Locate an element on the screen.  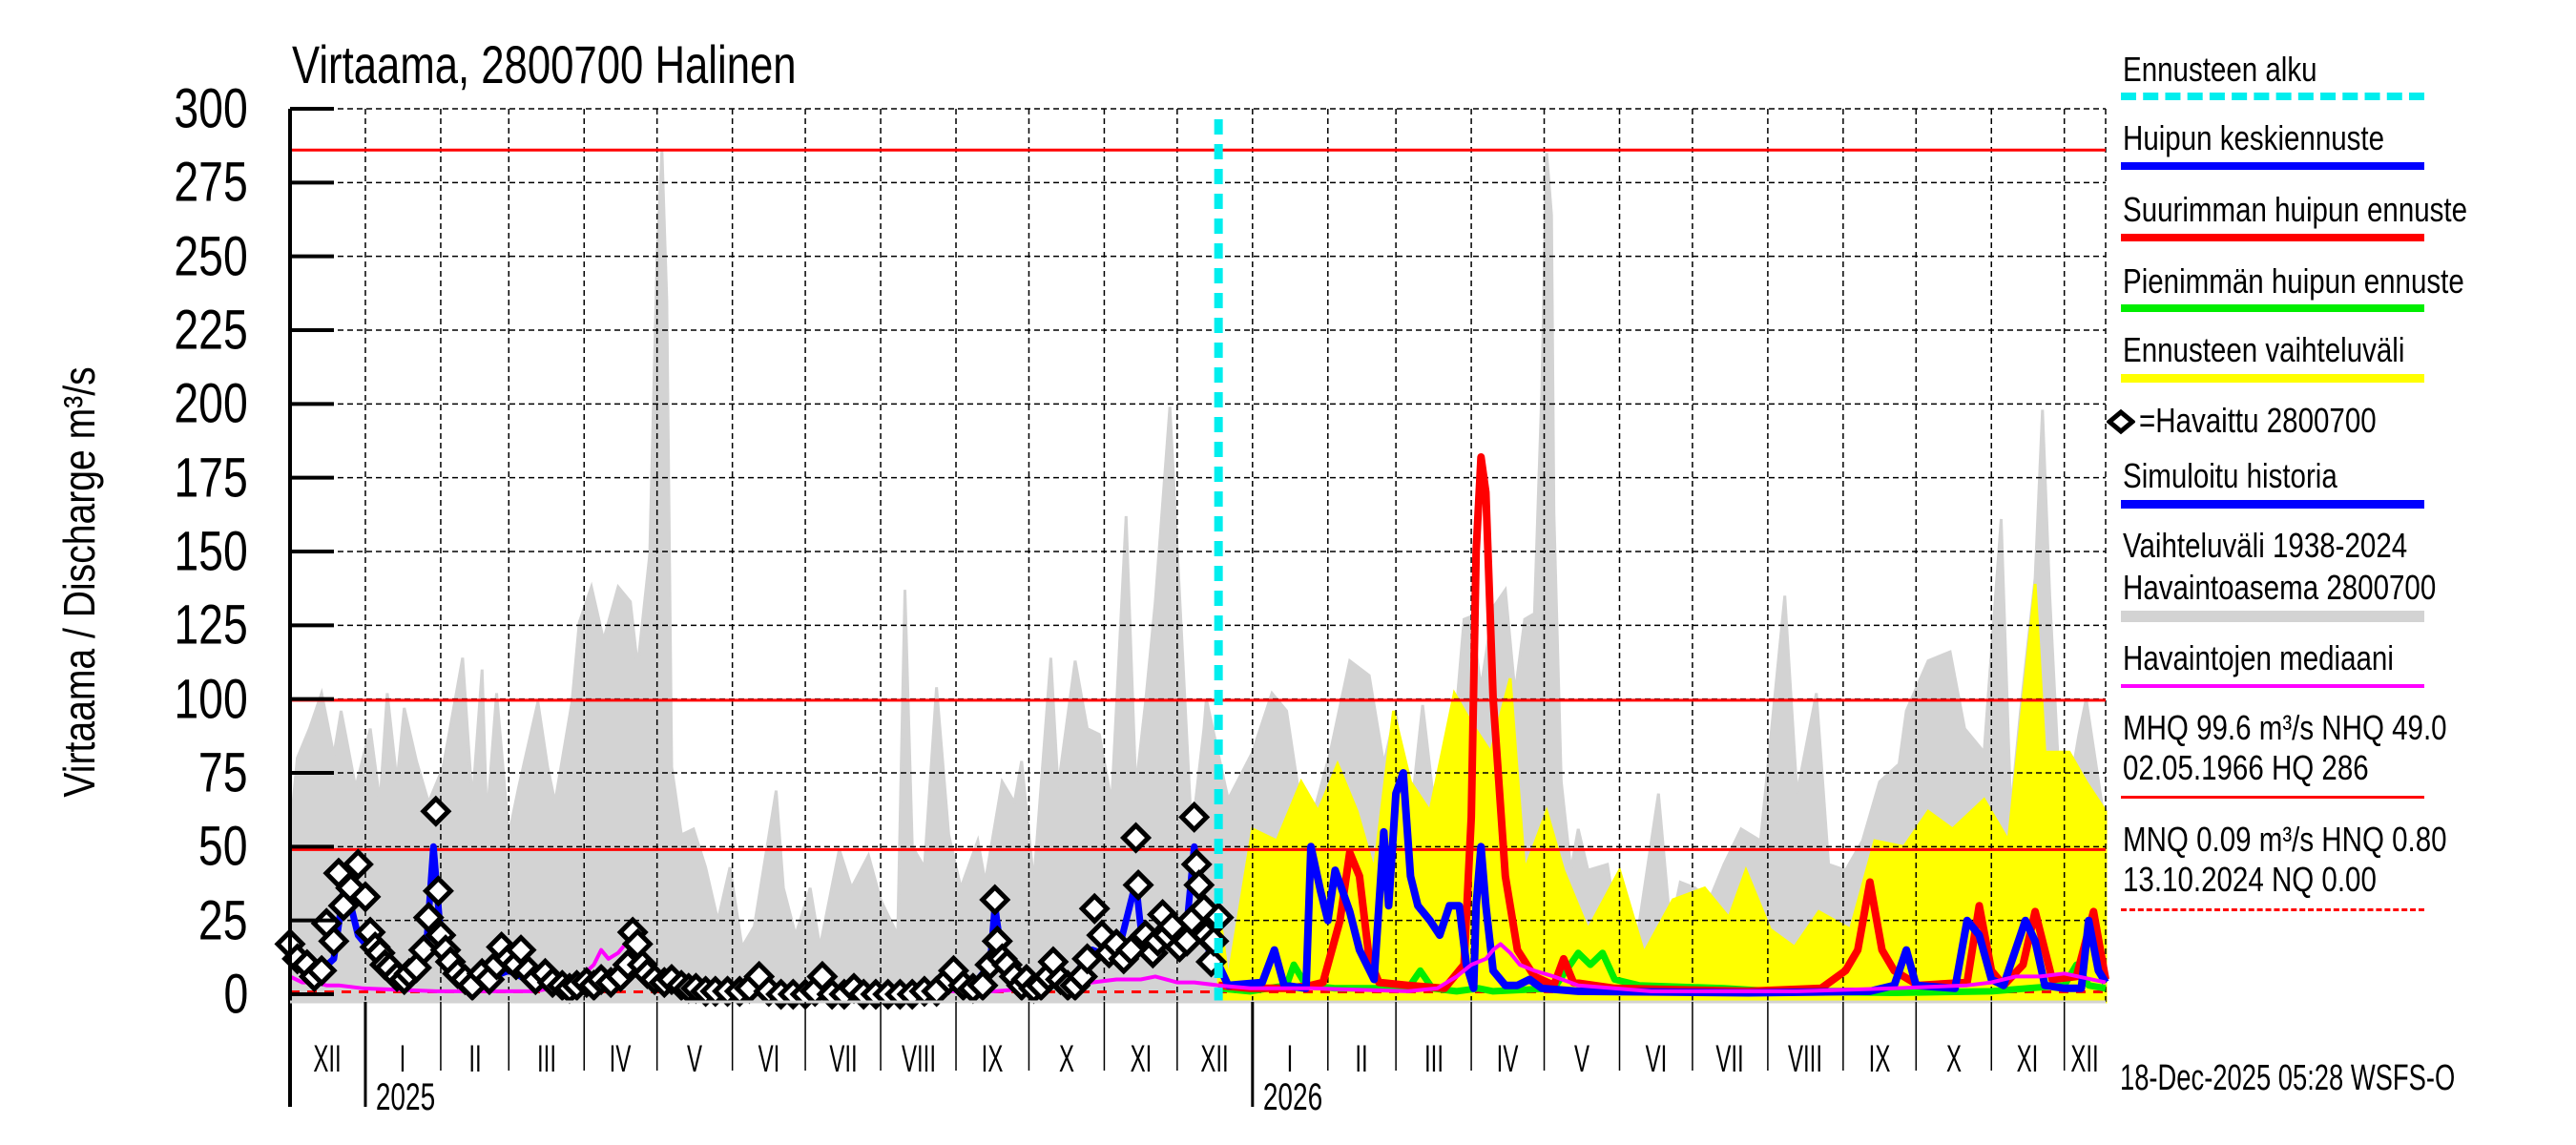
legend-forecast-start: Ennusteen alku is located at coordinates (2220, 69).